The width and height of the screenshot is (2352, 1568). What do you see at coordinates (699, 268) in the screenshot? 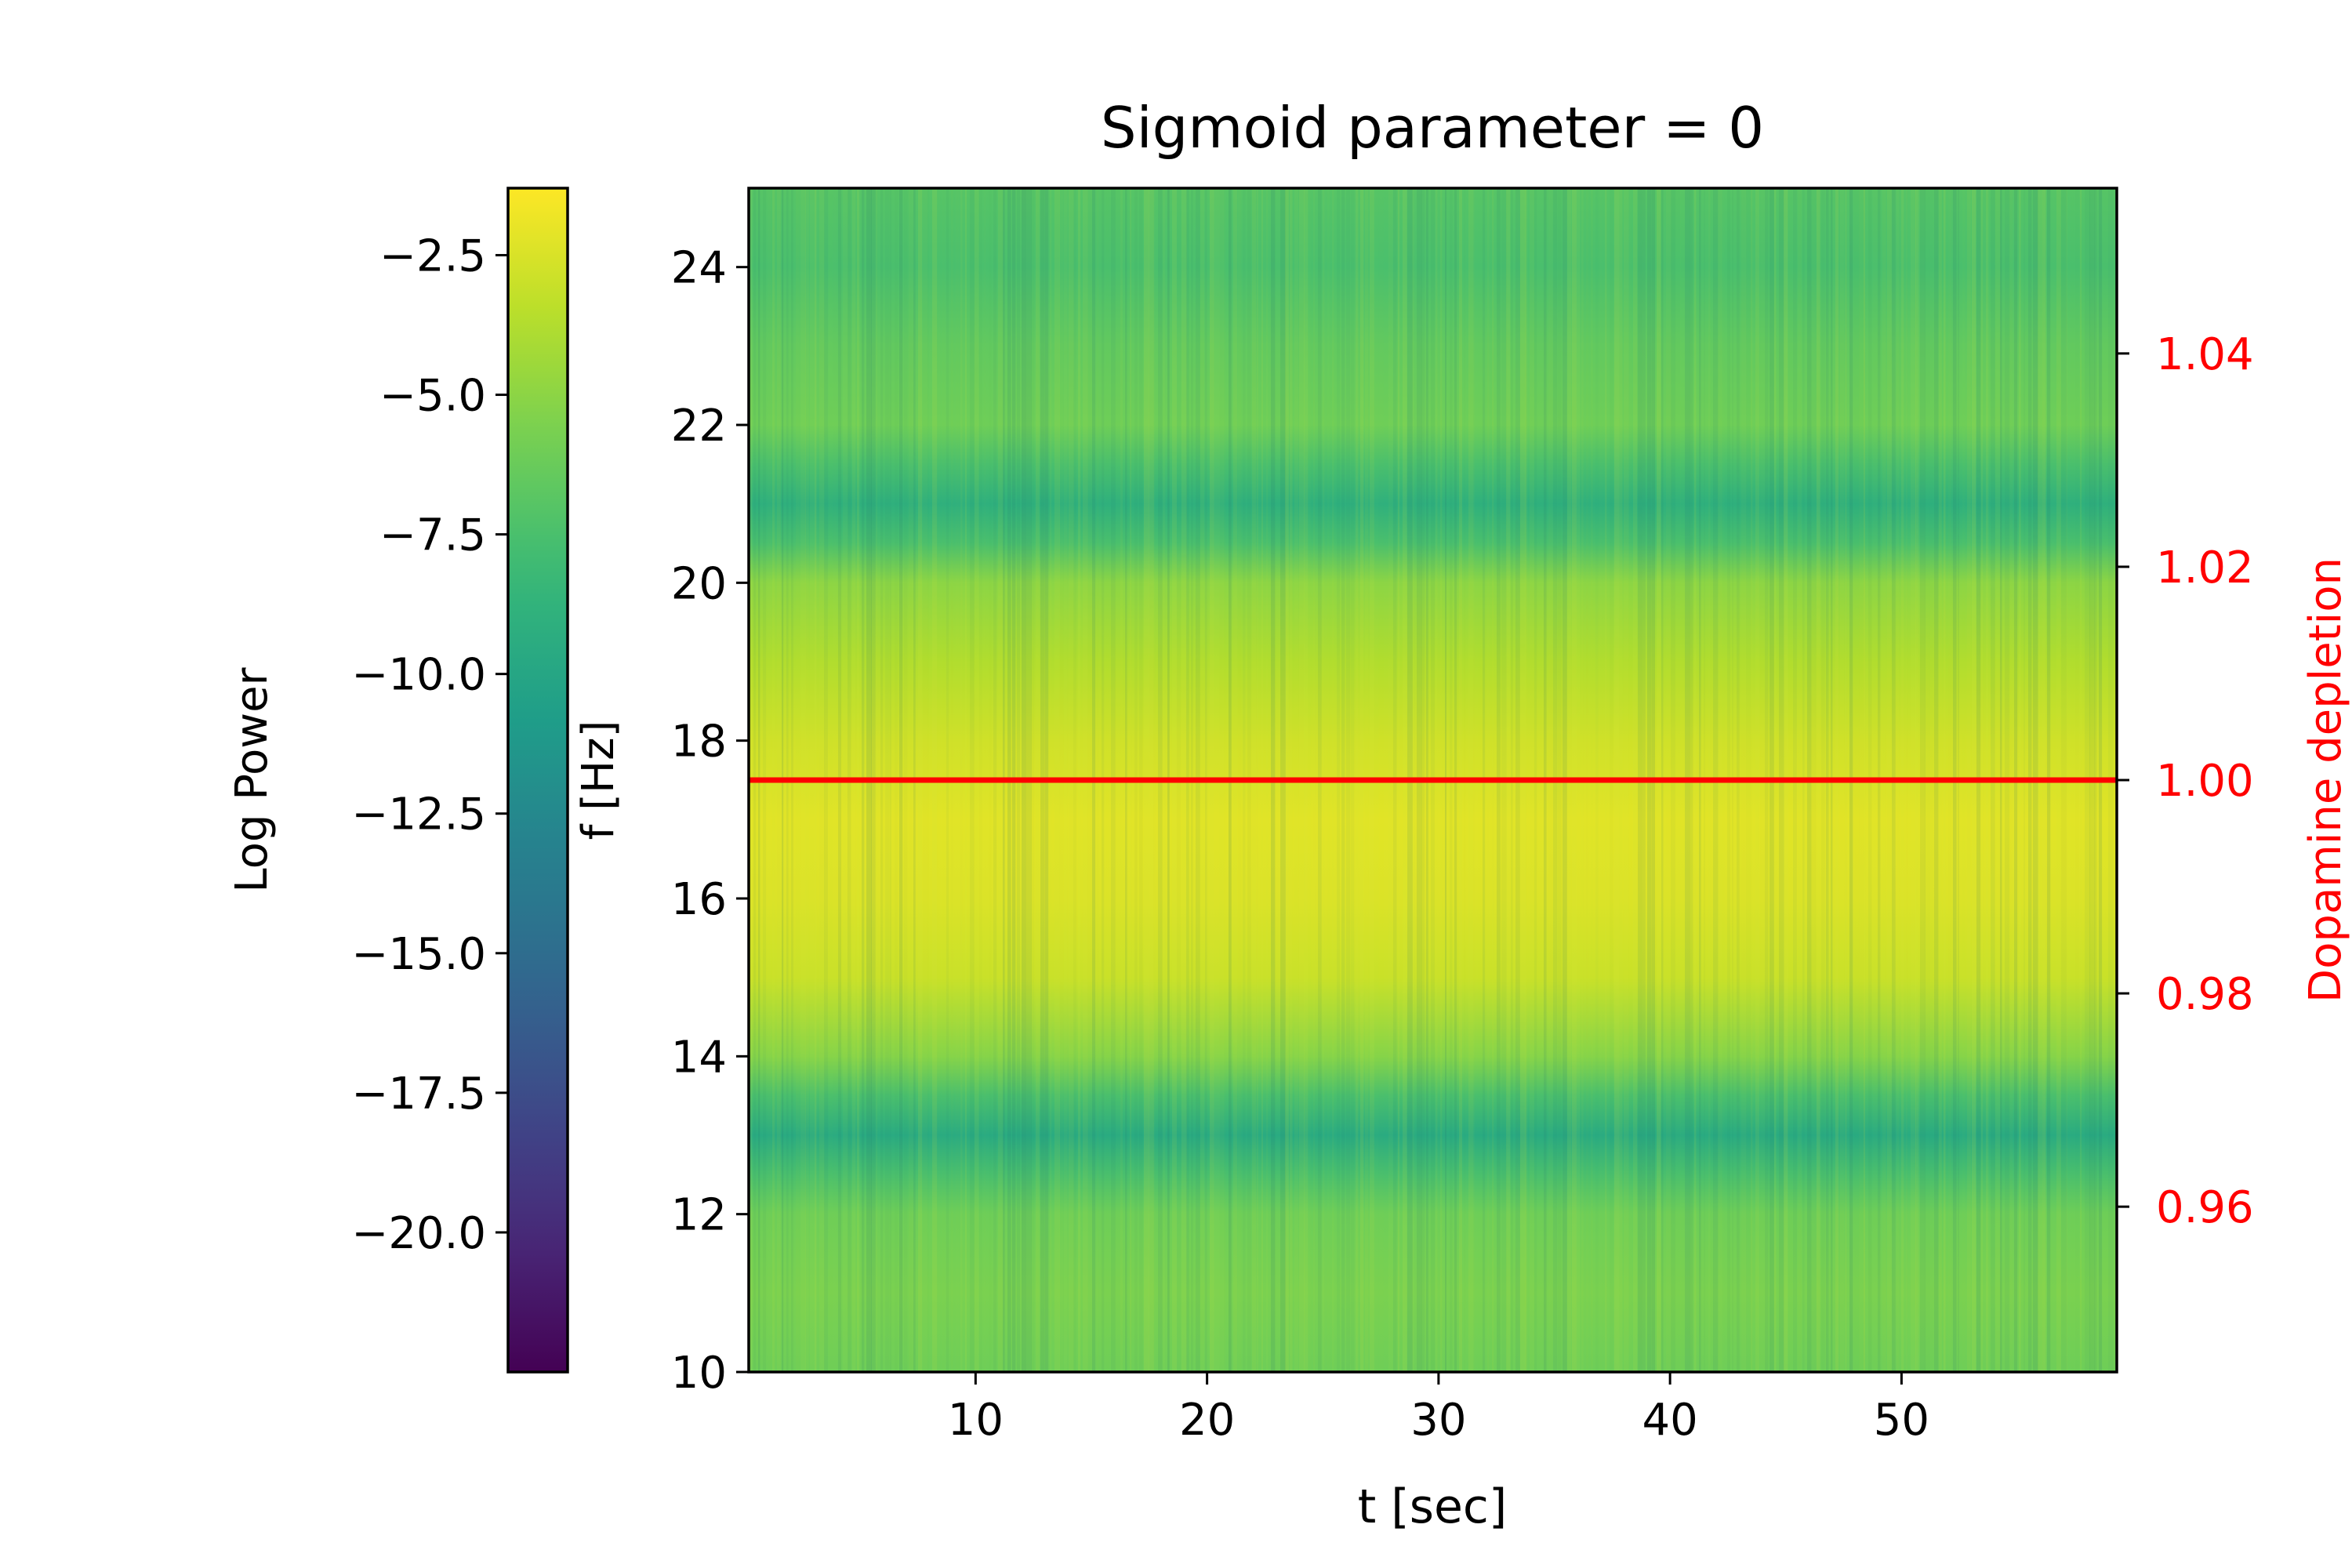
I see `y-tick-label: 24` at bounding box center [699, 268].